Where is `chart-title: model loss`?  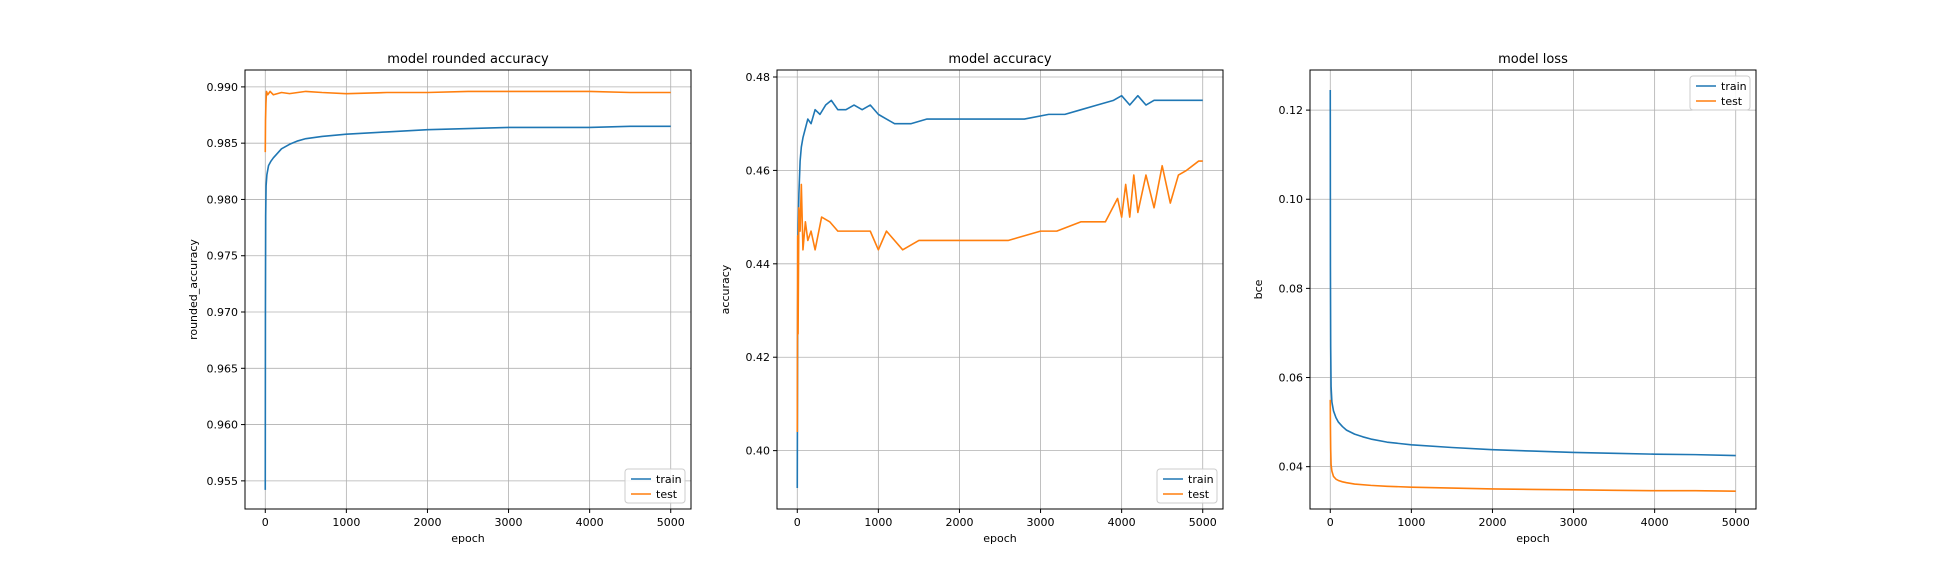 chart-title: model loss is located at coordinates (1533, 59).